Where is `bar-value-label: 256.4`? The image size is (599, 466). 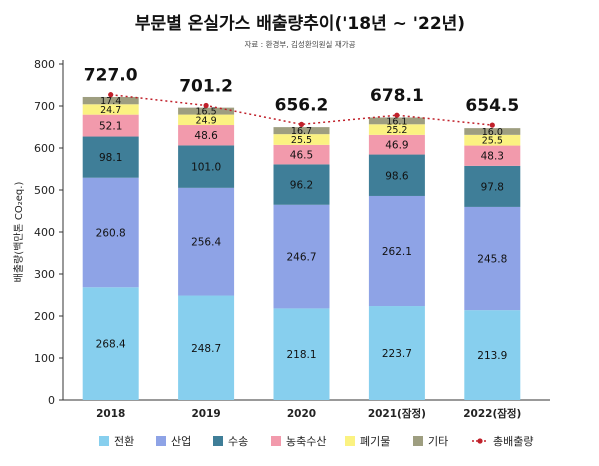 bar-value-label: 256.4 is located at coordinates (206, 243).